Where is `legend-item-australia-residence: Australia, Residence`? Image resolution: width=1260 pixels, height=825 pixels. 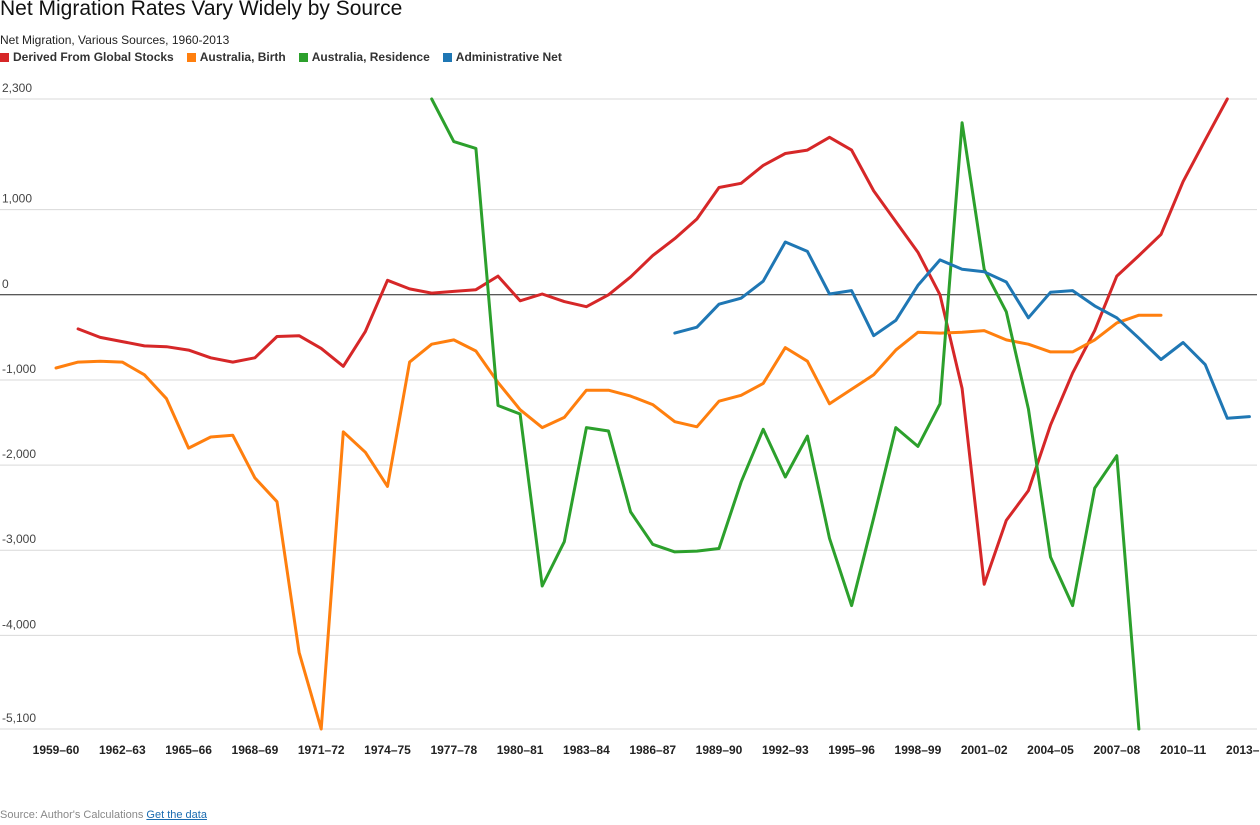
legend-item-australia-residence: Australia, Residence is located at coordinates (364, 57).